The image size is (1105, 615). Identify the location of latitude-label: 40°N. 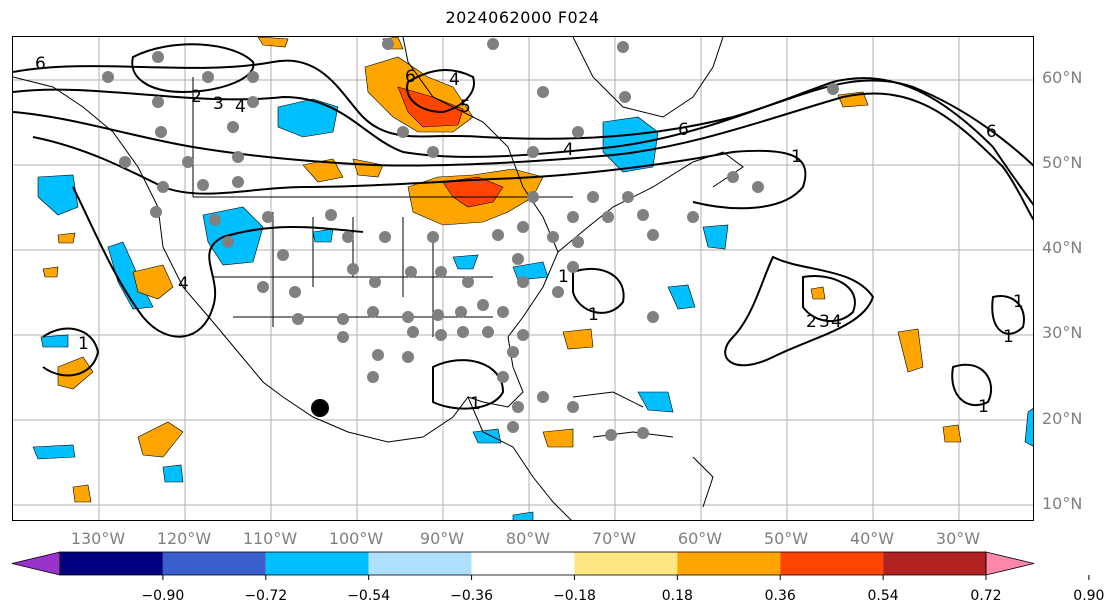
(1062, 247).